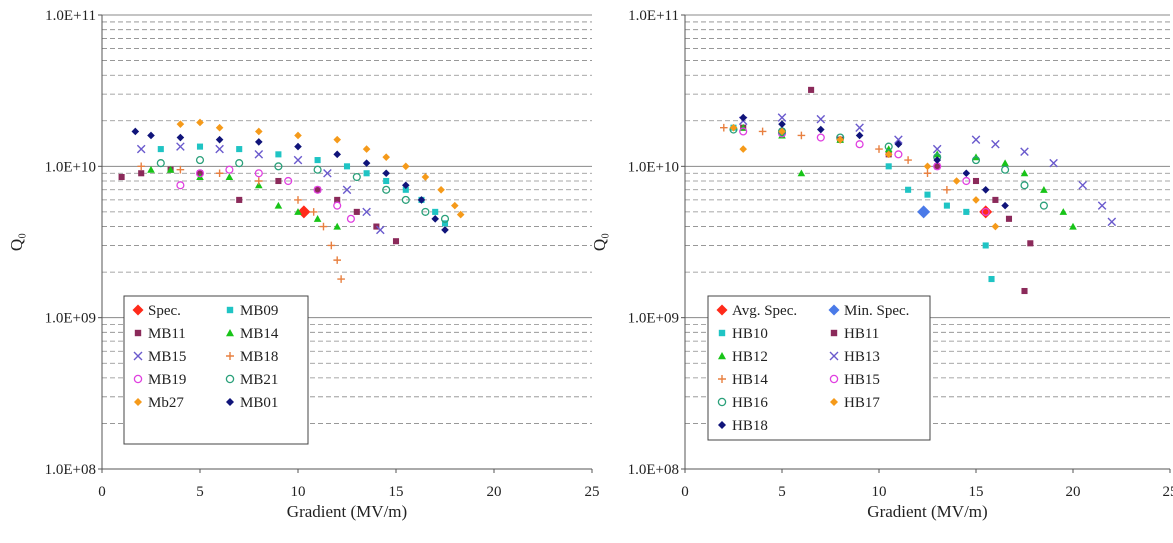 The image size is (1173, 543). Describe the element at coordinates (265, 194) in the screenshot. I see `series-mb19` at that location.